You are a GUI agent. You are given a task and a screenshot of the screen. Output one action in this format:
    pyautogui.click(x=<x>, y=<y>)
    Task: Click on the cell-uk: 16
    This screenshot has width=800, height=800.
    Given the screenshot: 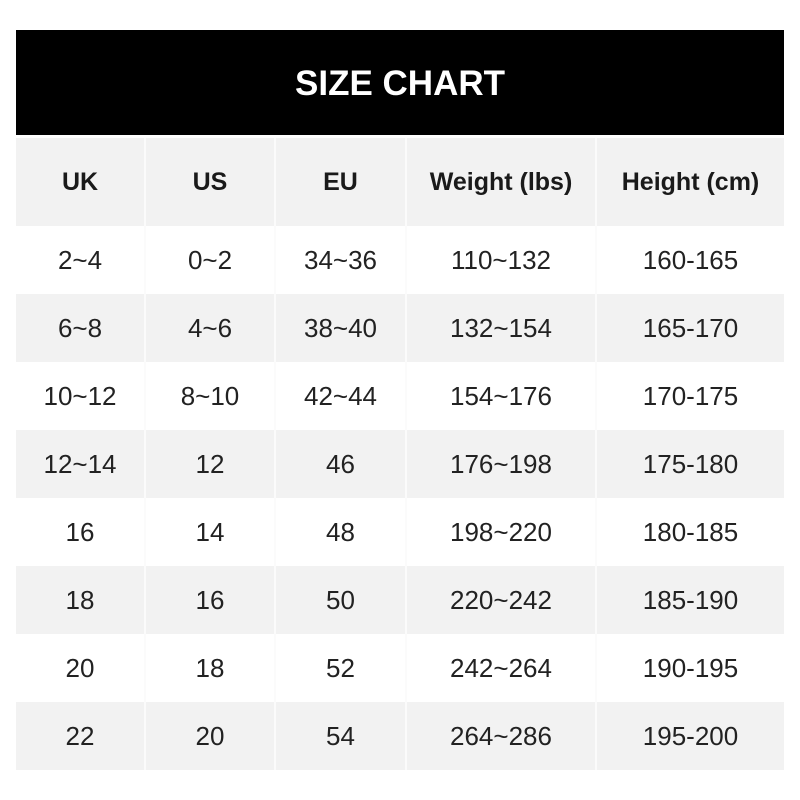 What is the action you would take?
    pyautogui.click(x=80, y=532)
    